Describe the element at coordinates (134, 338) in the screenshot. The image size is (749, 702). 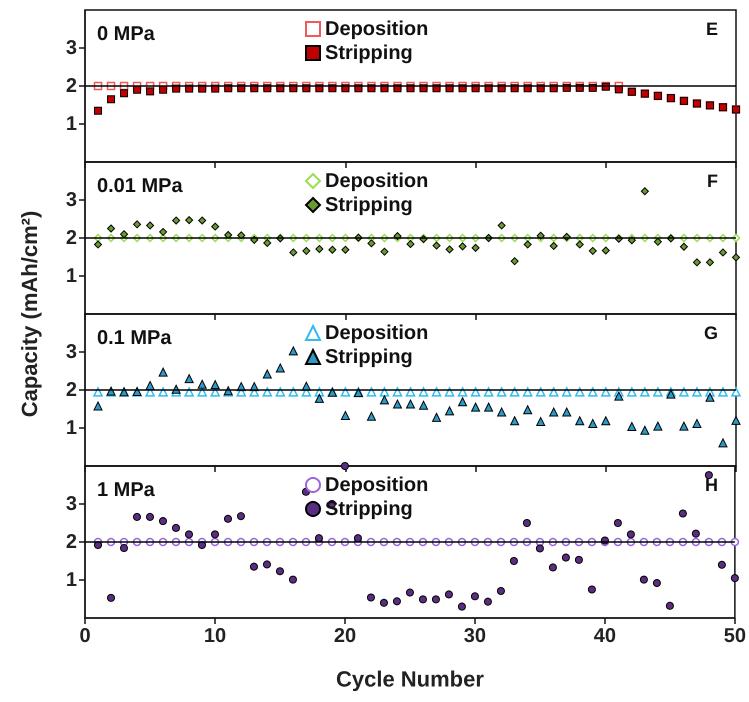
I see `annotation: 0.1 MPa` at that location.